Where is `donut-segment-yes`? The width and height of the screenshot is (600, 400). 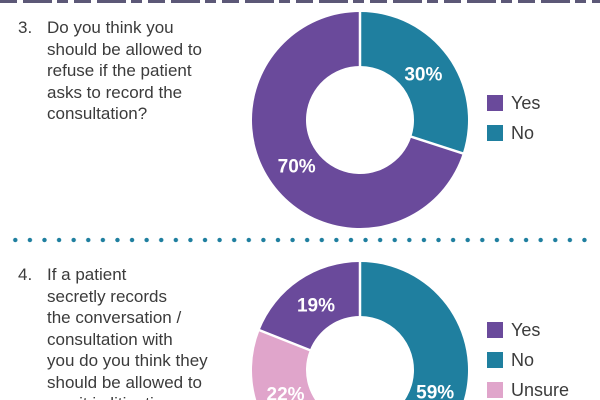 donut-segment-yes is located at coordinates (309, 306).